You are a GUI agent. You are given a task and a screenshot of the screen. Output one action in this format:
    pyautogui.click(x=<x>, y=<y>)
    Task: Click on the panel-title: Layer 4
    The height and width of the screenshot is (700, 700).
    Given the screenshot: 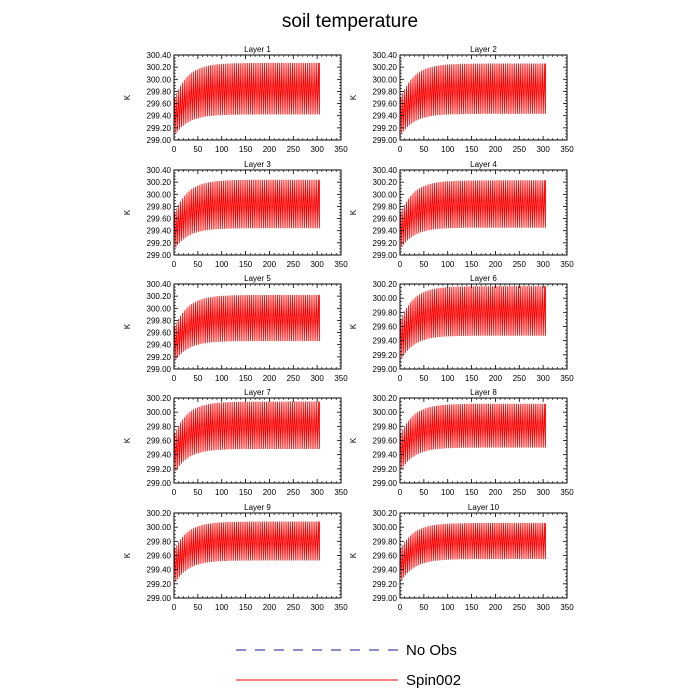 What is the action you would take?
    pyautogui.click(x=483, y=164)
    